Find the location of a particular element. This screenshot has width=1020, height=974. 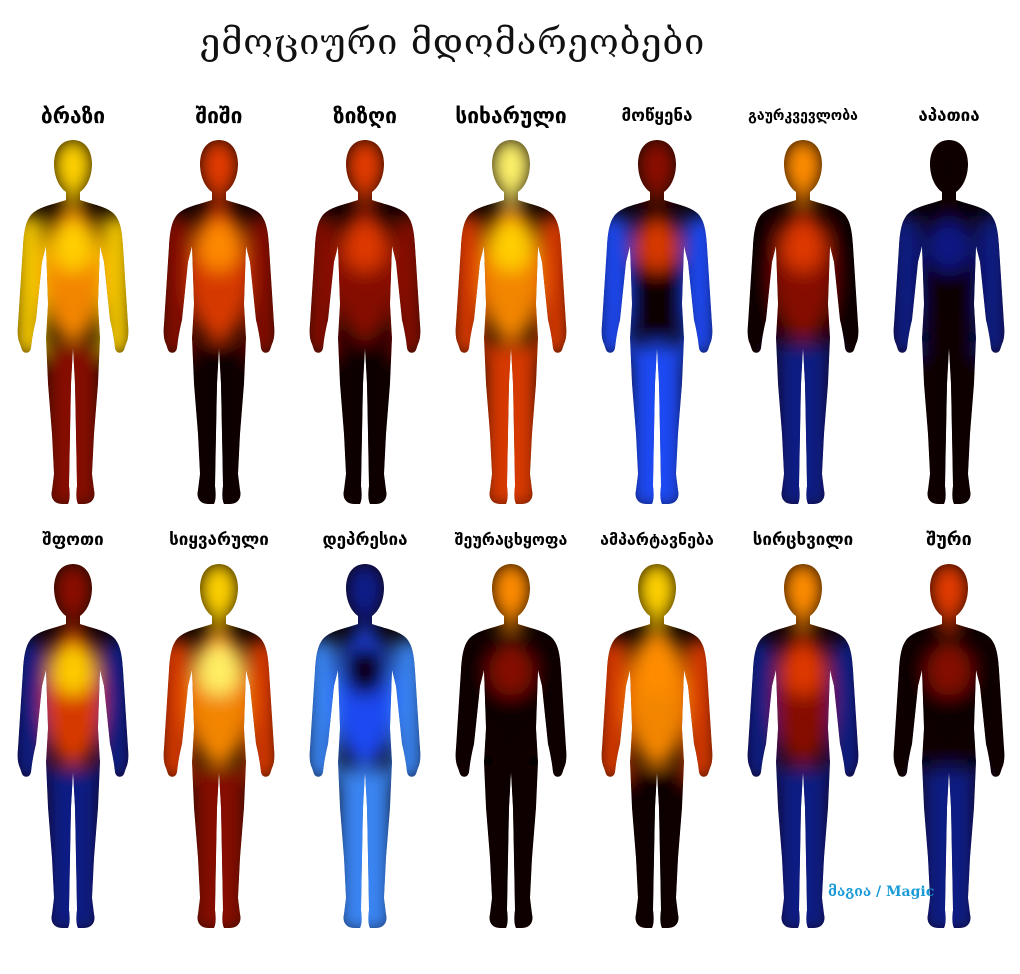

emotion-label: შიში is located at coordinates (219, 116).